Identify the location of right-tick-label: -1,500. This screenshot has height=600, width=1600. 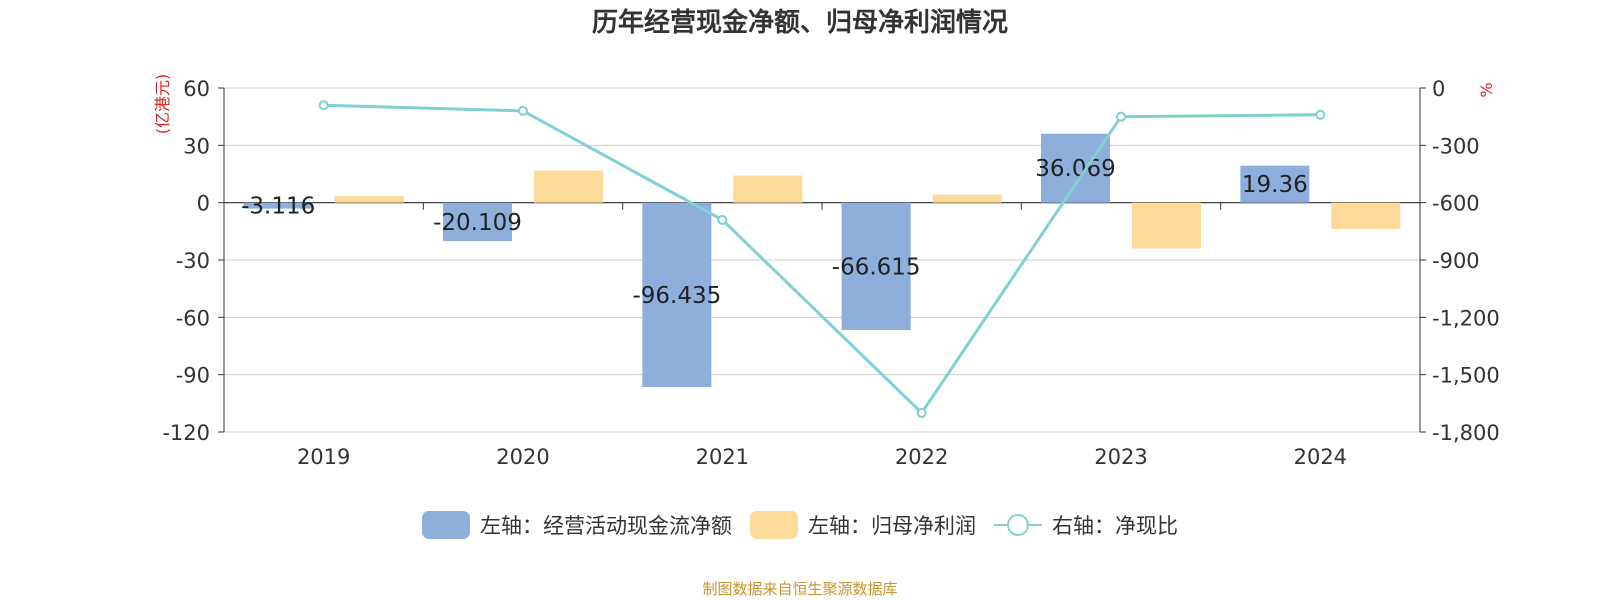
(1466, 376).